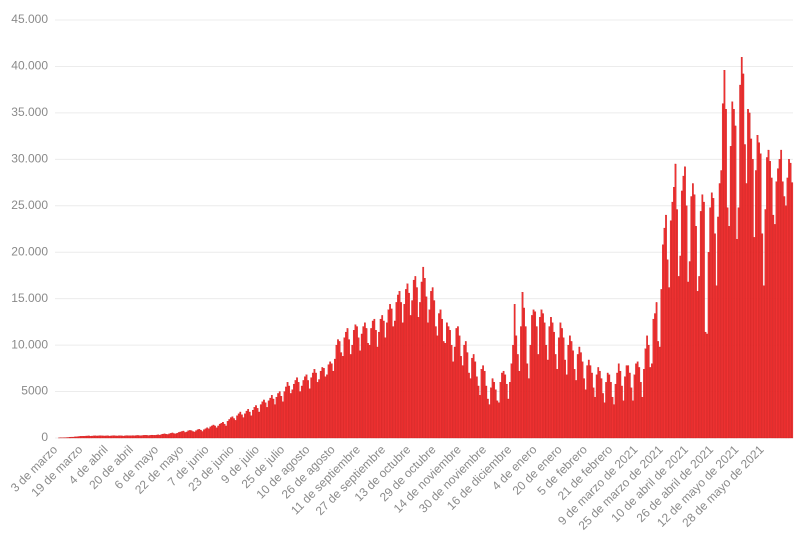  Describe the element at coordinates (29, 298) in the screenshot. I see `y-tick-label: 15.000` at that location.